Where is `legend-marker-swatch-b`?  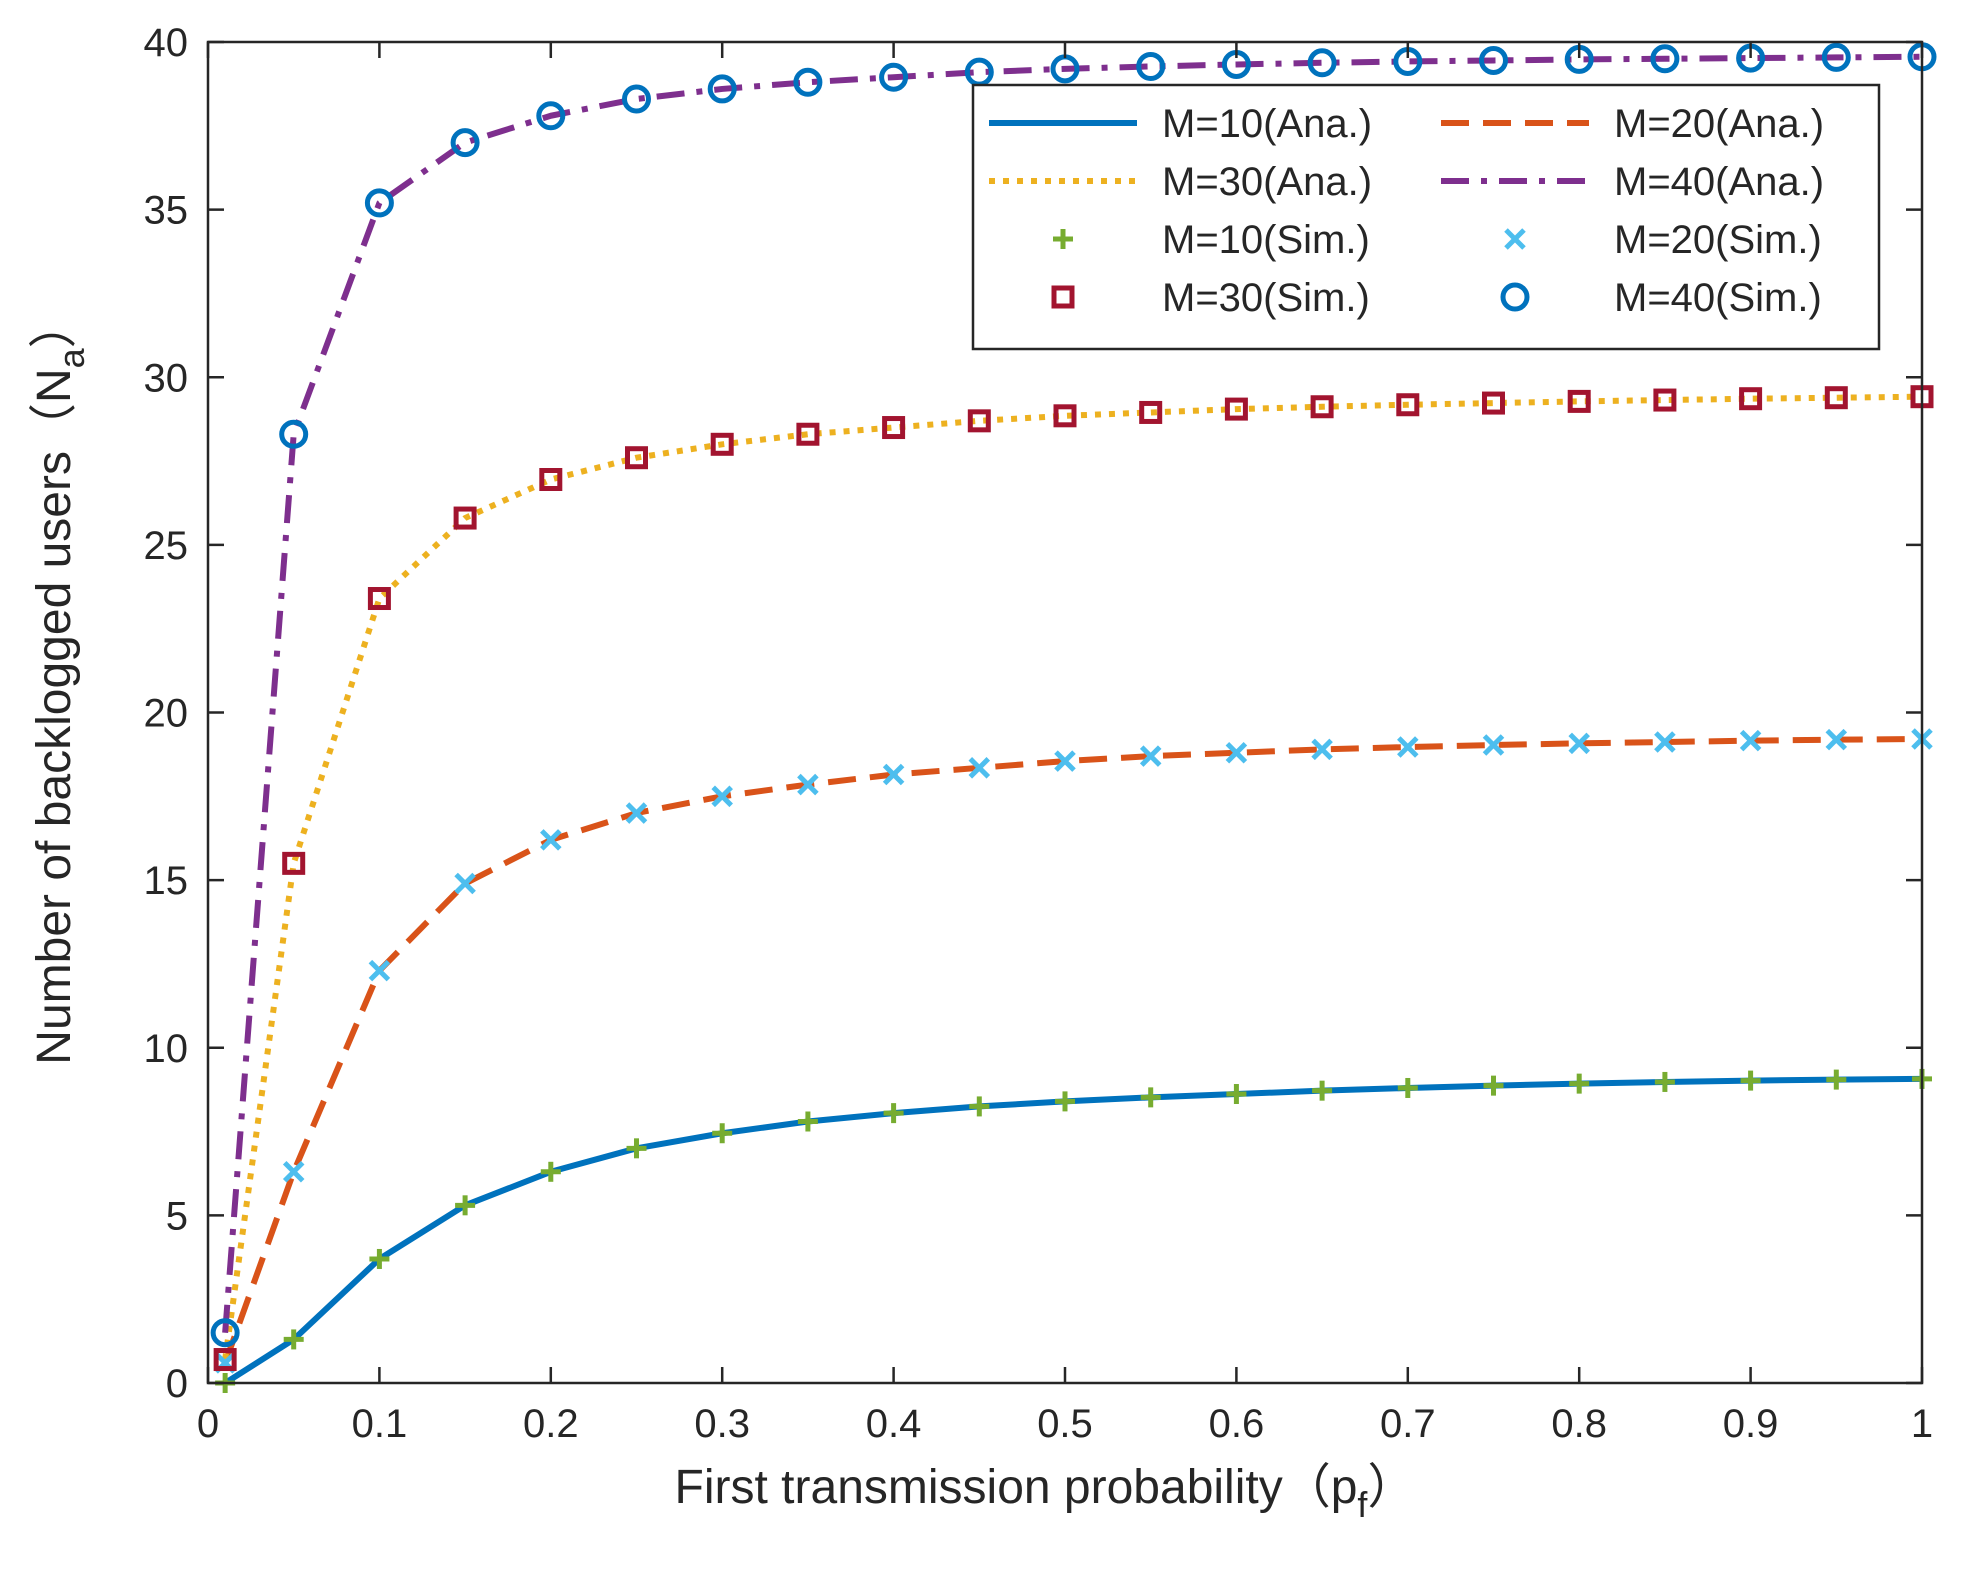 legend-marker-swatch-b is located at coordinates (1515, 239).